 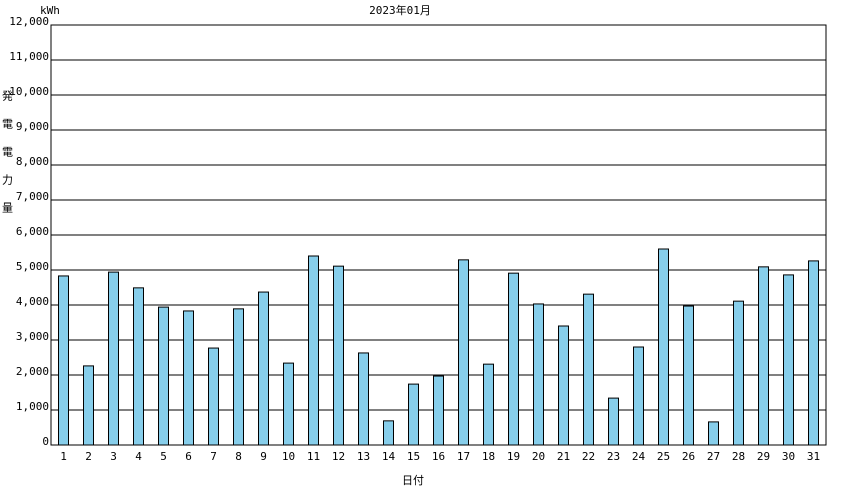 I want to click on x-tick-label: 11, so click(x=313, y=456).